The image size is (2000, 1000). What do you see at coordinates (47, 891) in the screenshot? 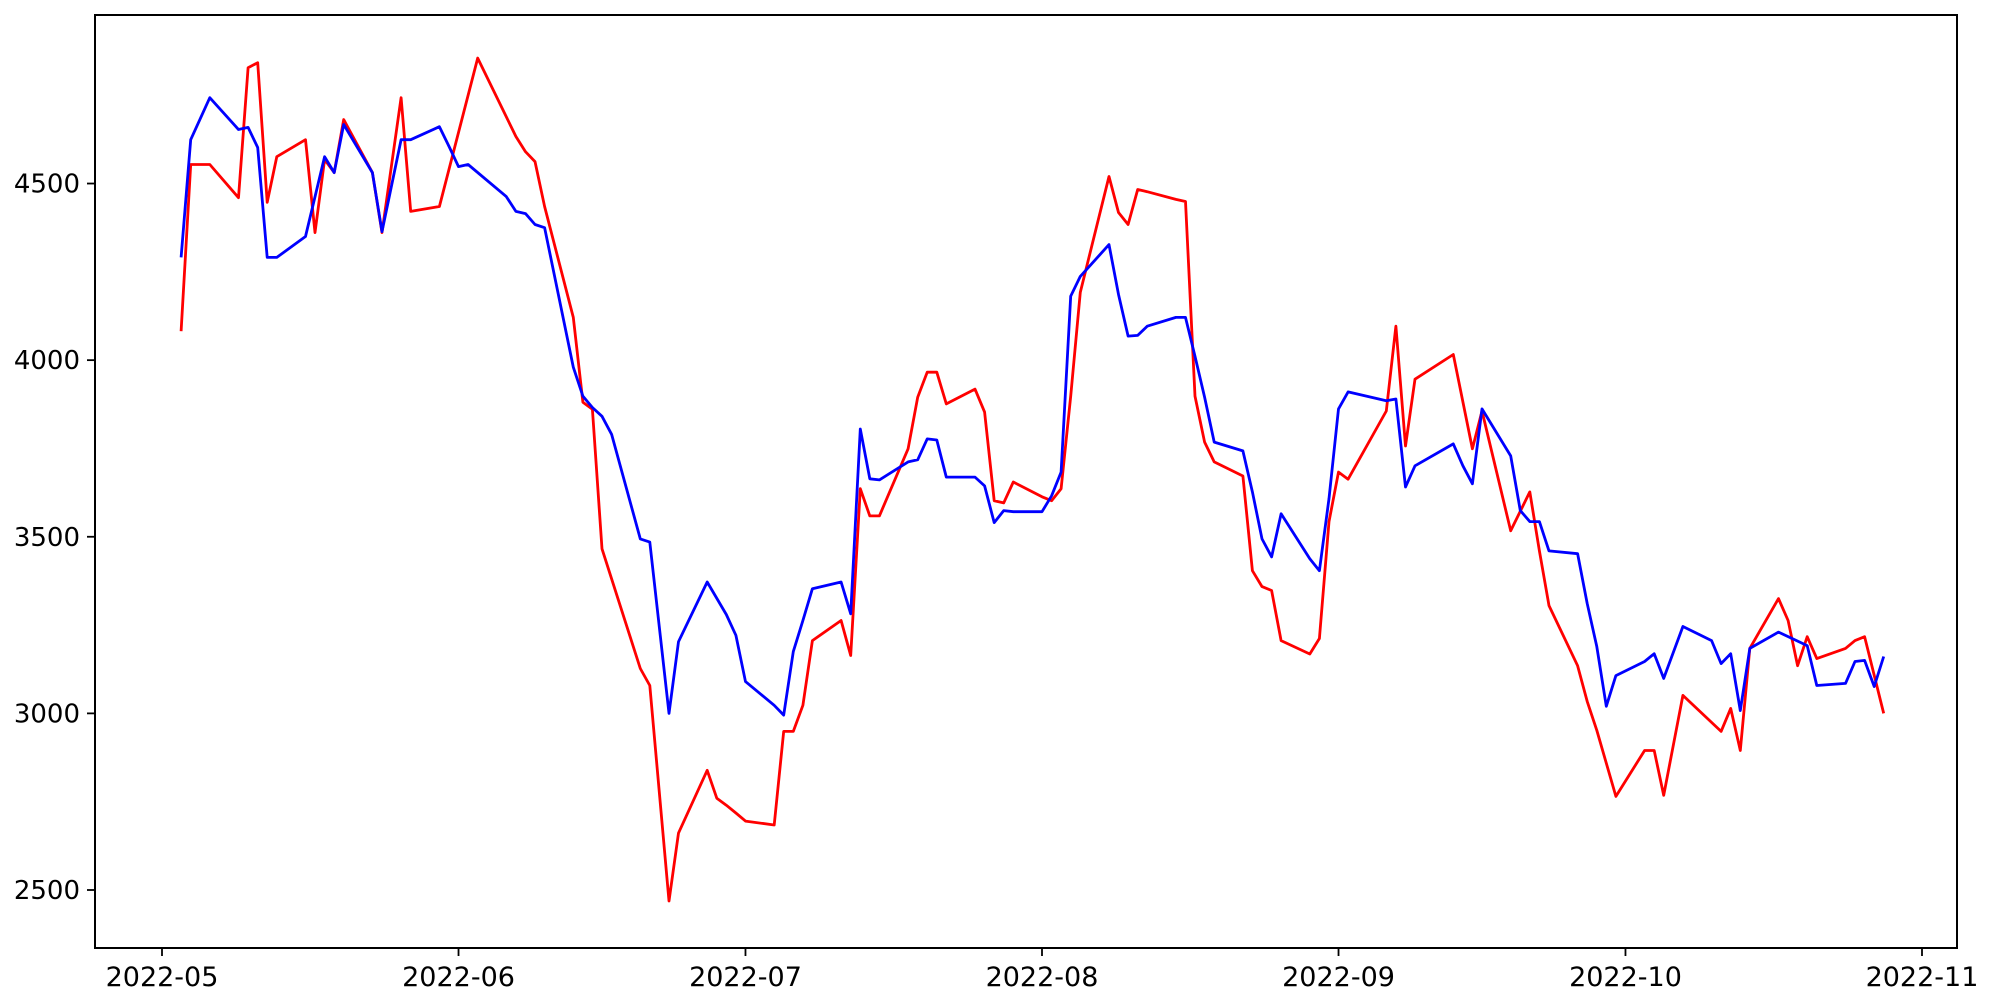
I see `y-tick-label: 2500` at bounding box center [47, 891].